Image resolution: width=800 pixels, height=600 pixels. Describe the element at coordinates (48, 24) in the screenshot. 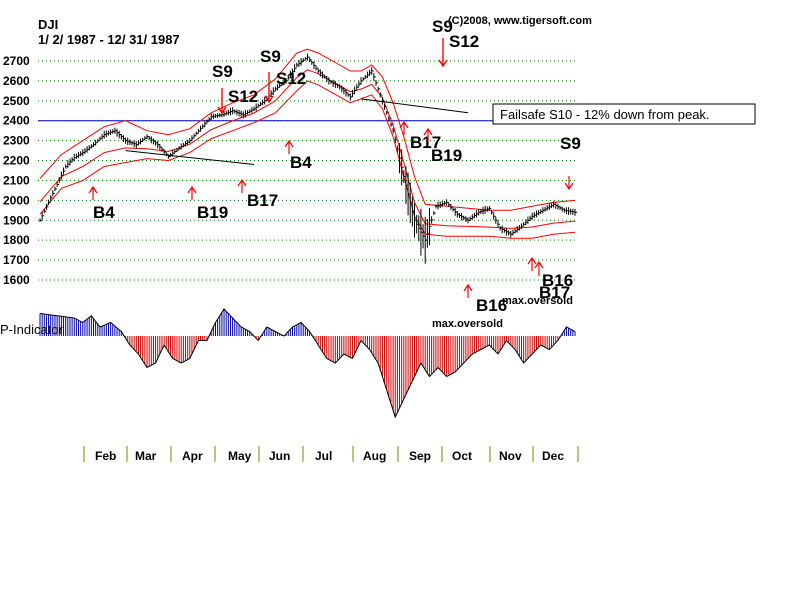

I see `chart-title: DJI` at that location.